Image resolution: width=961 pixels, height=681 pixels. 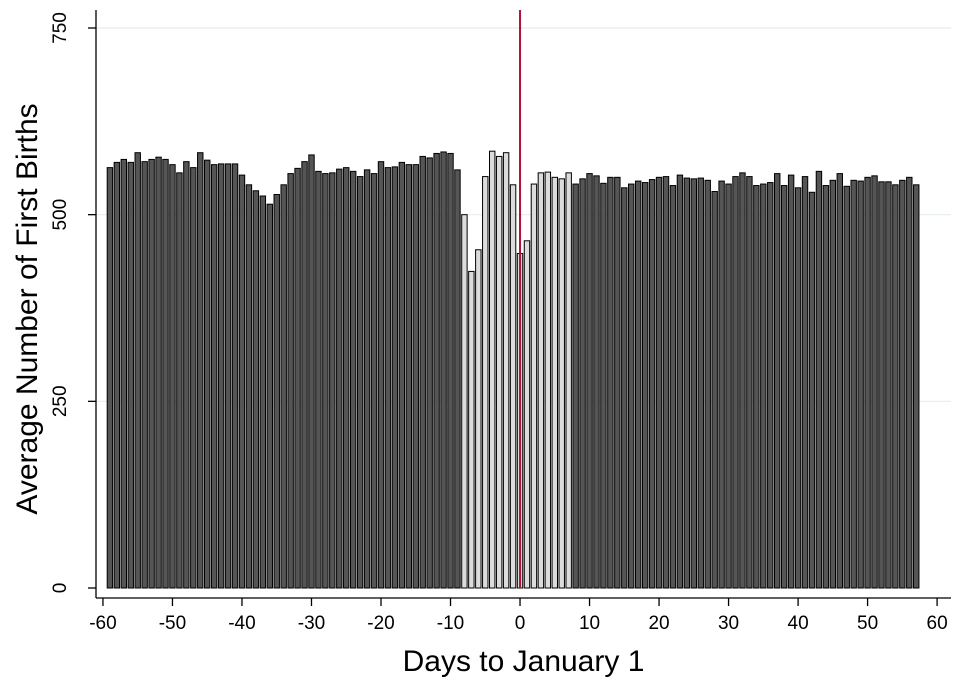 I want to click on bar-day--51, so click(x=165, y=373).